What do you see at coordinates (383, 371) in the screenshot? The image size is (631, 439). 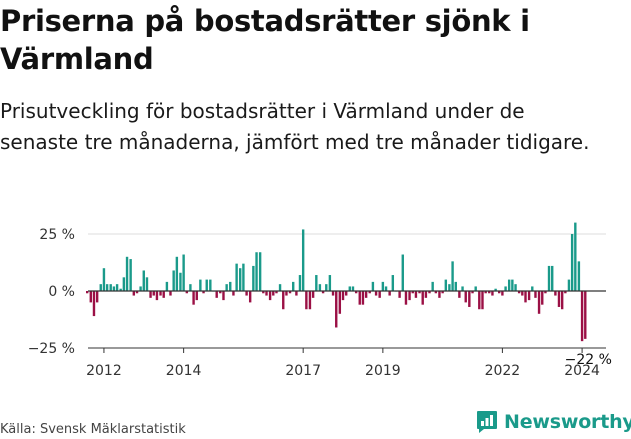 I see `x-tick-label: 2019` at bounding box center [383, 371].